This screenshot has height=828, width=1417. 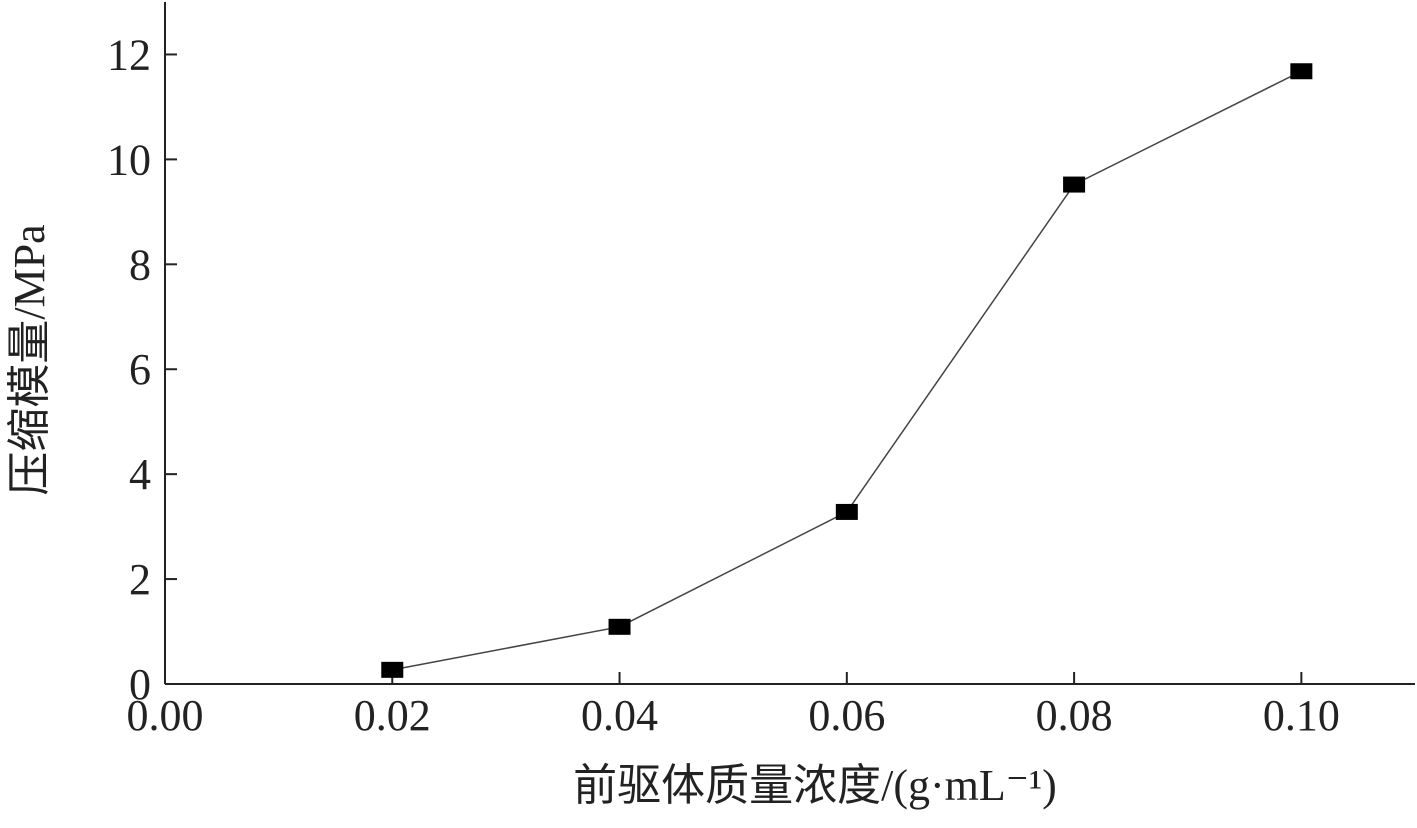 I want to click on y-tick-label: 12, so click(x=129, y=54).